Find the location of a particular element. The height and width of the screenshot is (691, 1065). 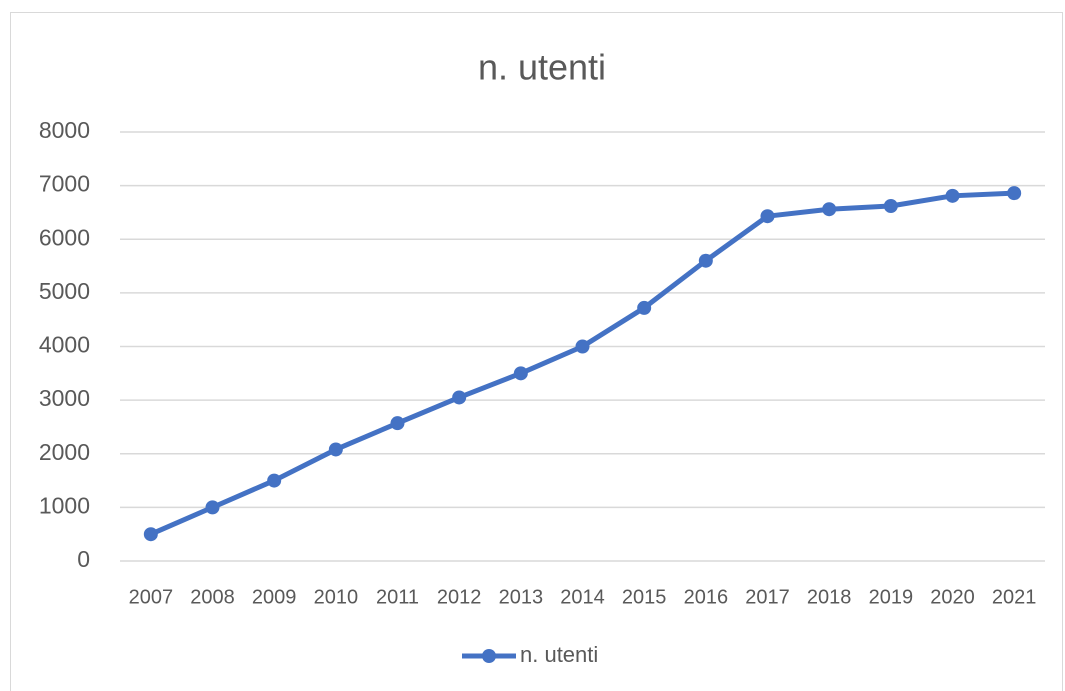

legend-marker is located at coordinates (489, 656).